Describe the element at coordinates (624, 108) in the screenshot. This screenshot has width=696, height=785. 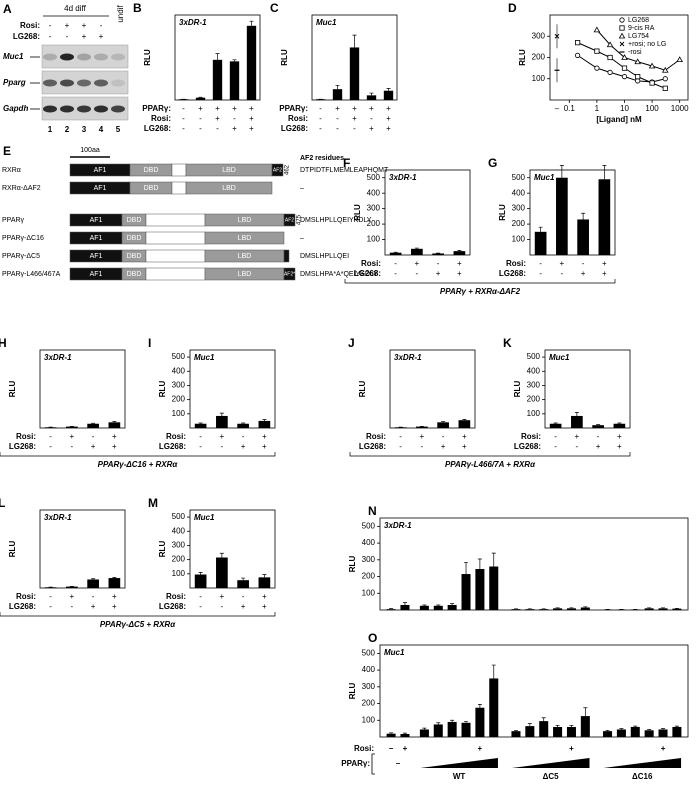
I see `x-tick-label: 10` at that location.